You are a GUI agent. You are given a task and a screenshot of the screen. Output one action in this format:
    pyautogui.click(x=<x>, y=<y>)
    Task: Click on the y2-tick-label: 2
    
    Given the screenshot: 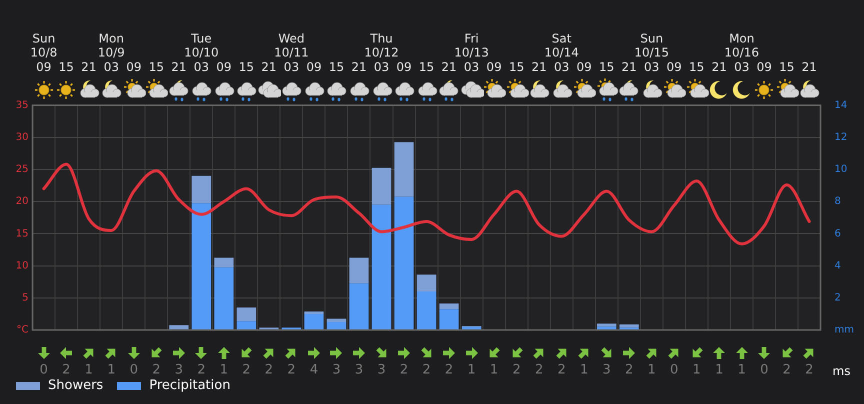 What is the action you would take?
    pyautogui.click(x=837, y=298)
    